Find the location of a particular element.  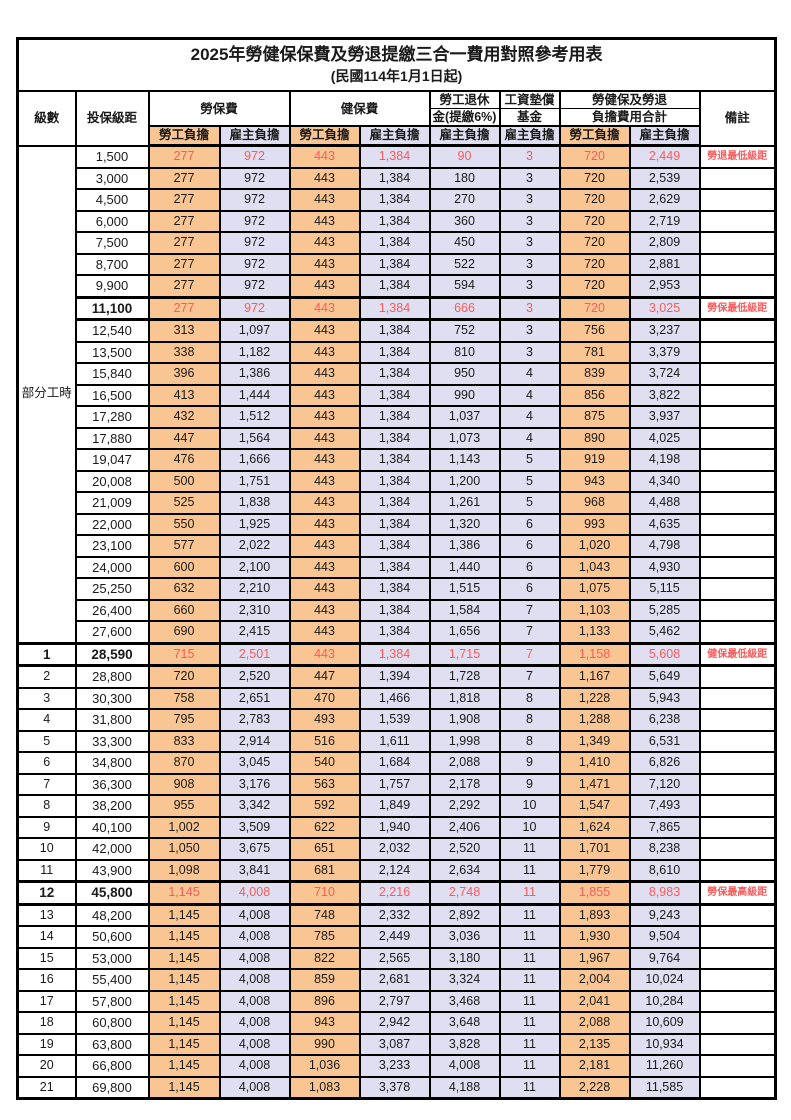

cell-total-employer: 3,724 is located at coordinates (664, 374).